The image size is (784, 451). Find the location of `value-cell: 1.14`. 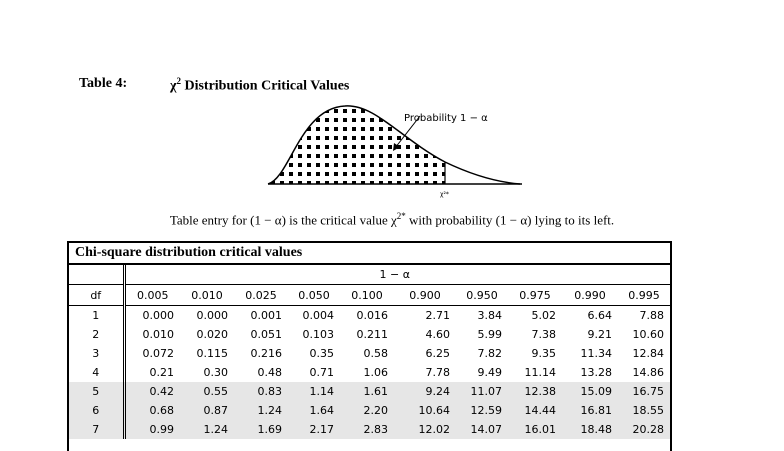

value-cell: 1.14 is located at coordinates (314, 391).